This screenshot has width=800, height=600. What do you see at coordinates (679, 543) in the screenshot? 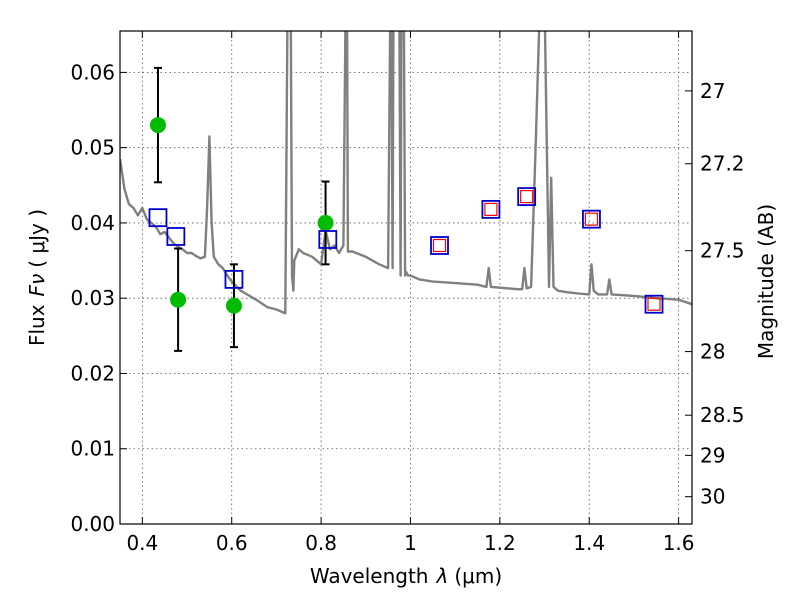
I see `x-tick-label: 1.6` at bounding box center [679, 543].